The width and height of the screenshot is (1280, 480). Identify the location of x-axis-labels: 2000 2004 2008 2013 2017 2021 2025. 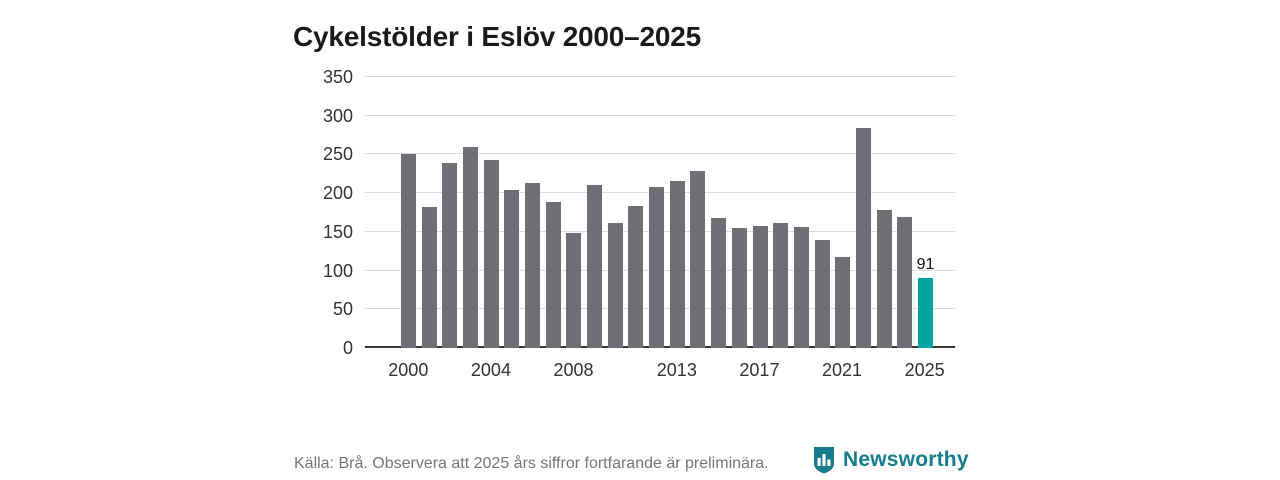
(666, 372).